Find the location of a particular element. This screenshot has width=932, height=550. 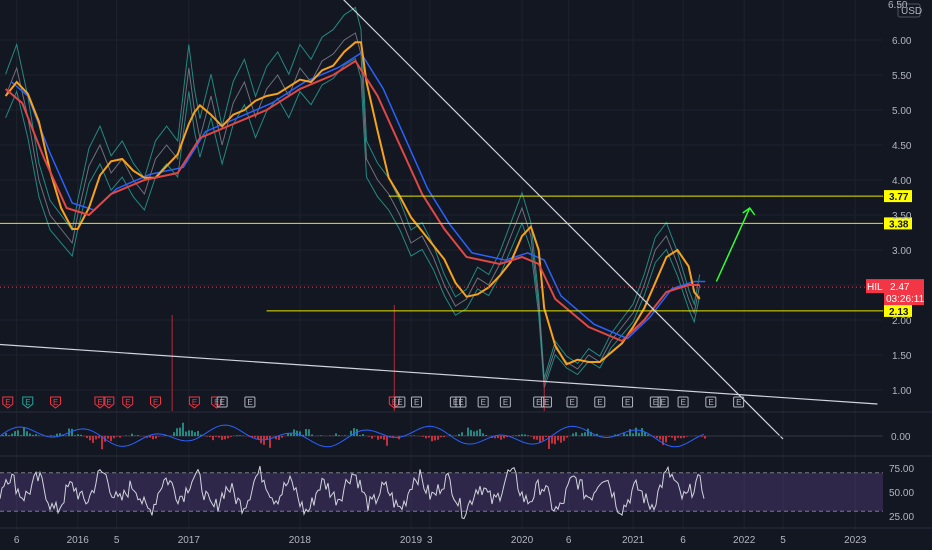

currency-label: USD is located at coordinates (911, 11).